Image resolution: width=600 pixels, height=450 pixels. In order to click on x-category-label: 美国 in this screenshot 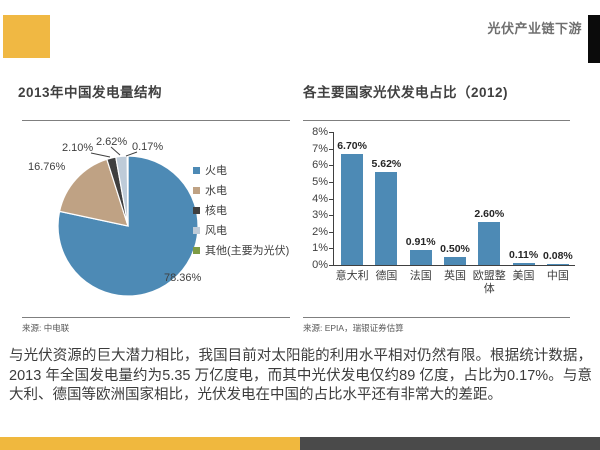, I will do `click(523, 276)`.